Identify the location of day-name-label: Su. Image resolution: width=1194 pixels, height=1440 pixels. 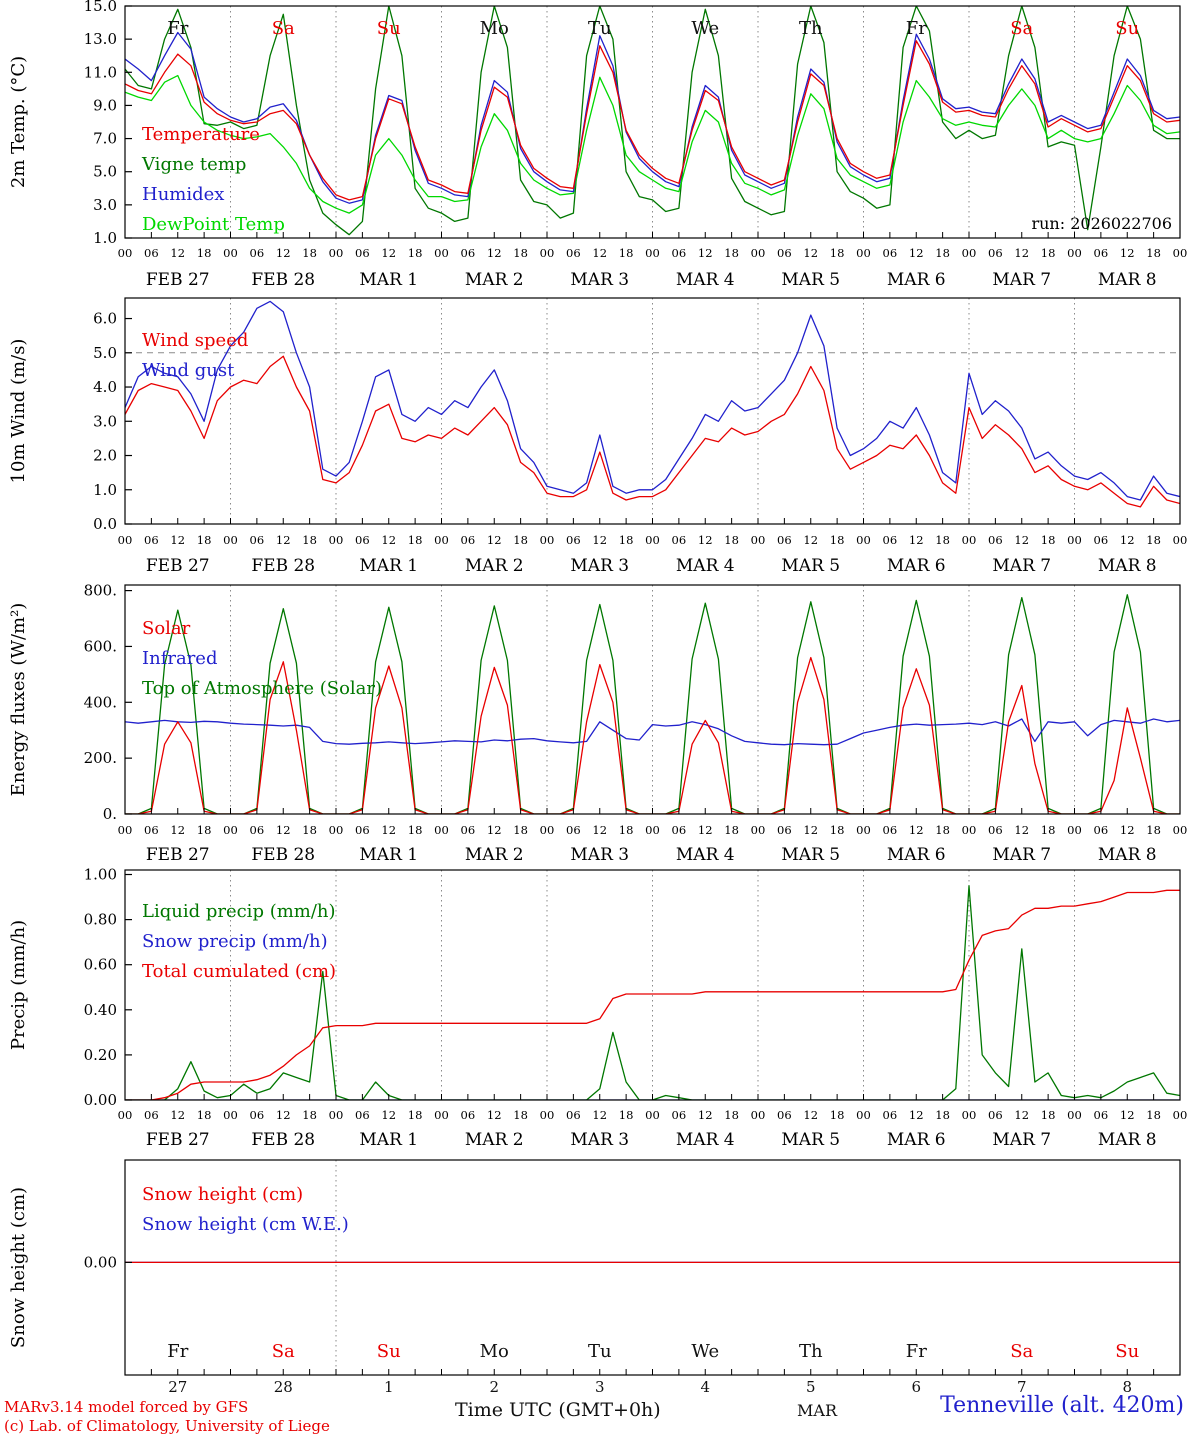
(1127, 1351).